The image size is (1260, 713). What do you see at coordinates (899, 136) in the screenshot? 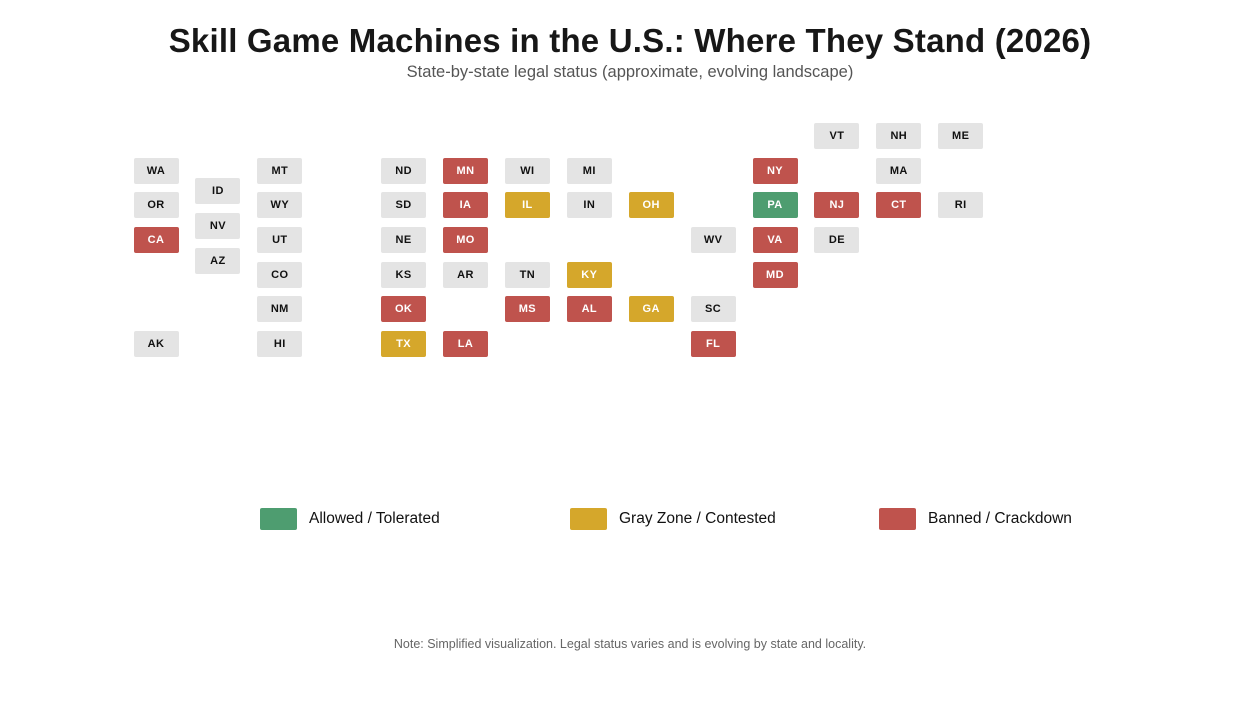
I see `state-tile-nh: NH` at bounding box center [899, 136].